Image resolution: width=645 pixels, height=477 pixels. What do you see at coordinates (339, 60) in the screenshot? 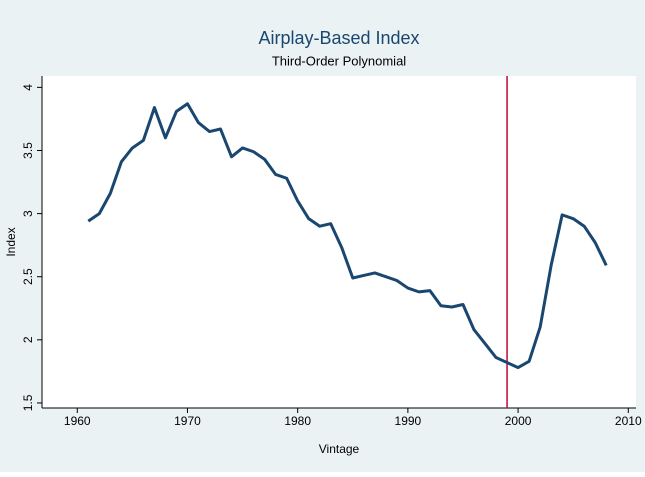
I see `chart-subtitle: Third-Order Polynomial` at bounding box center [339, 60].